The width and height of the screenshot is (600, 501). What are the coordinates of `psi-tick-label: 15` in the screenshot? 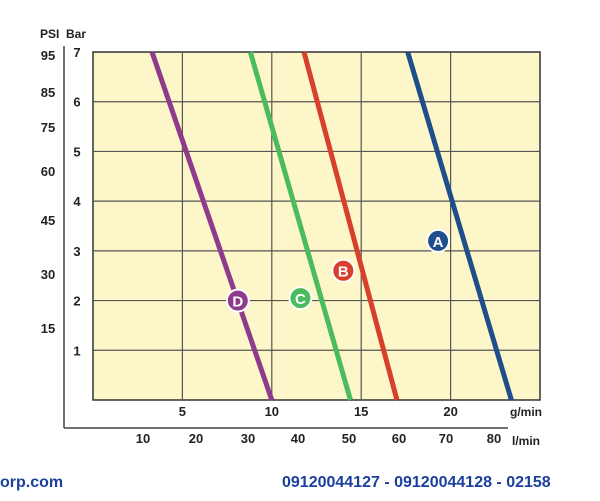 It's located at (48, 328).